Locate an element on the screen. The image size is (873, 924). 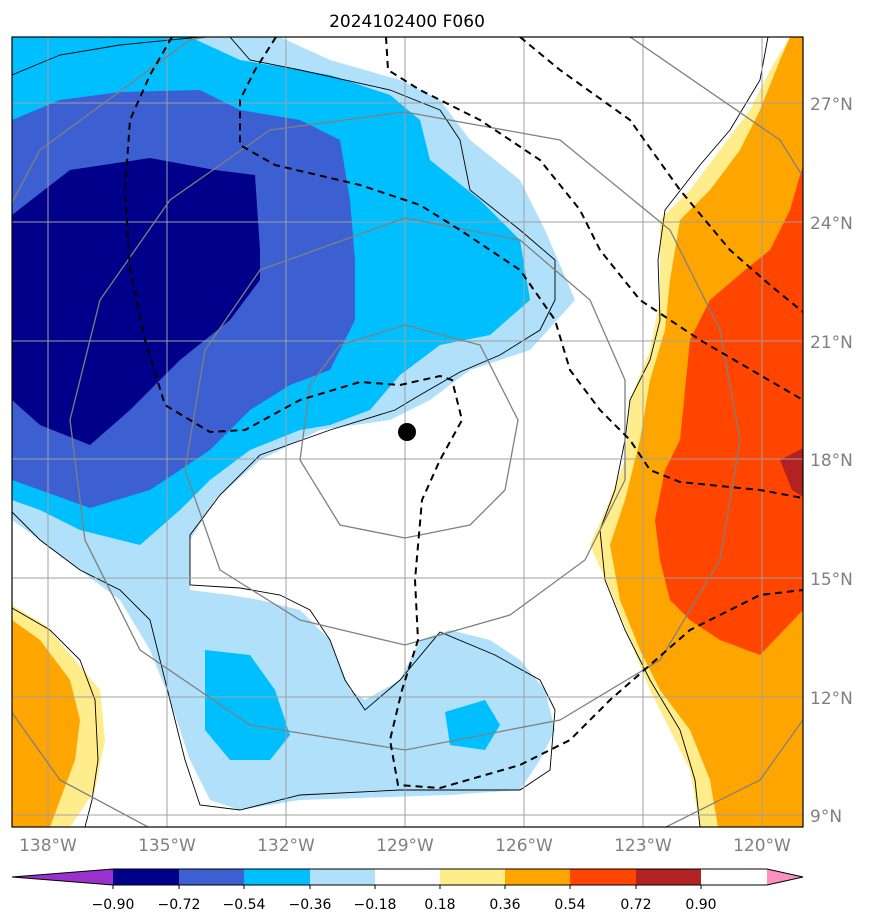
lon-label: 138°W is located at coordinates (48, 846).